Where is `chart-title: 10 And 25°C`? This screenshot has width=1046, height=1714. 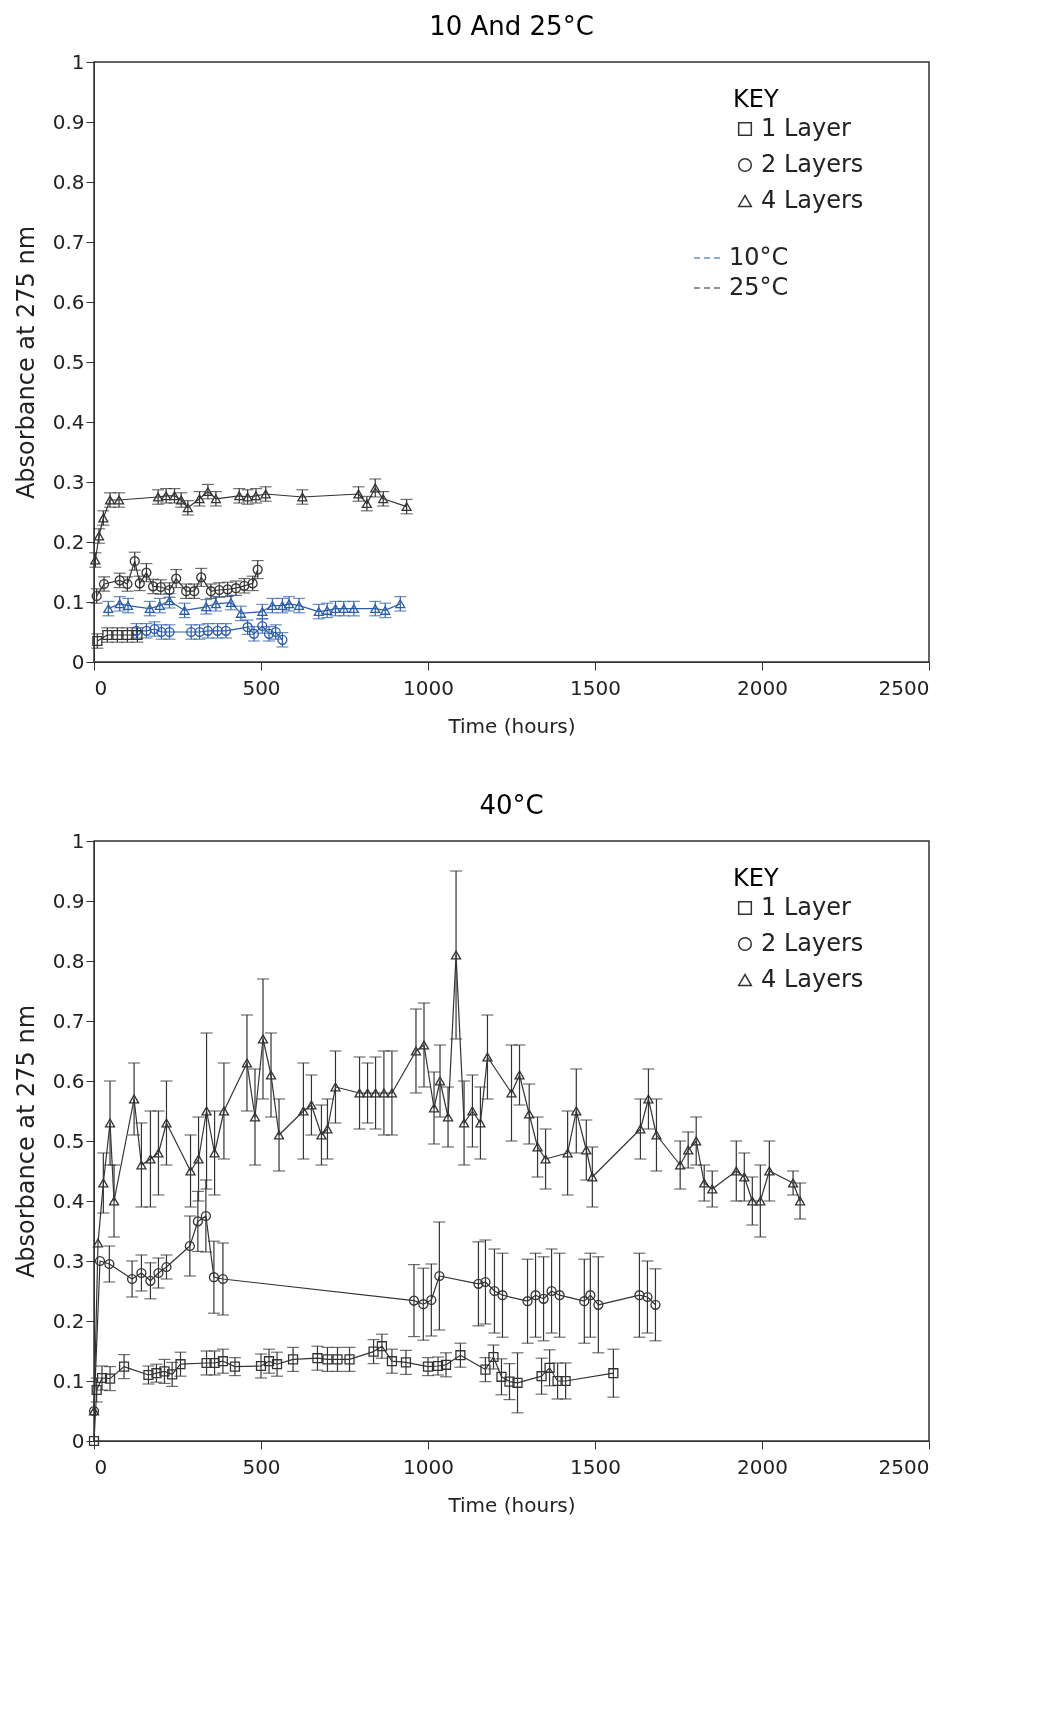
chart-title: 10 And 25°C is located at coordinates (511, 26).